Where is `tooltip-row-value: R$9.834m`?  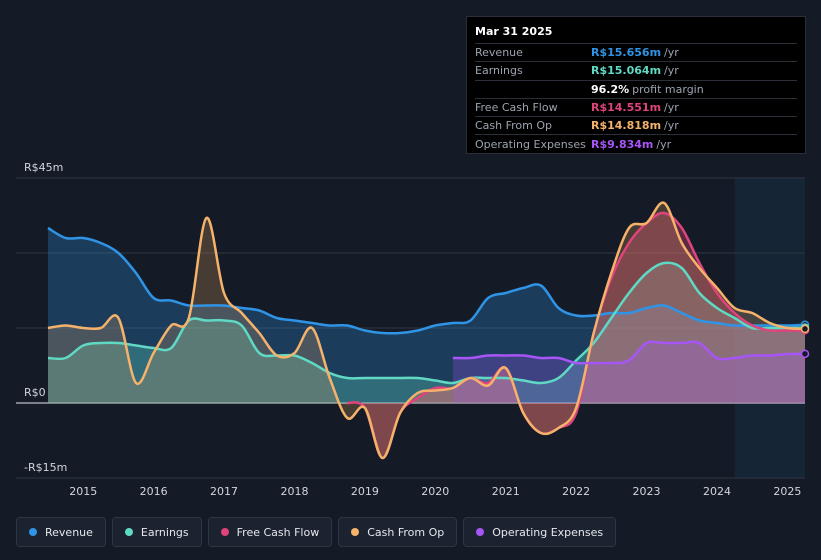
tooltip-row-value: R$9.834m is located at coordinates (622, 144).